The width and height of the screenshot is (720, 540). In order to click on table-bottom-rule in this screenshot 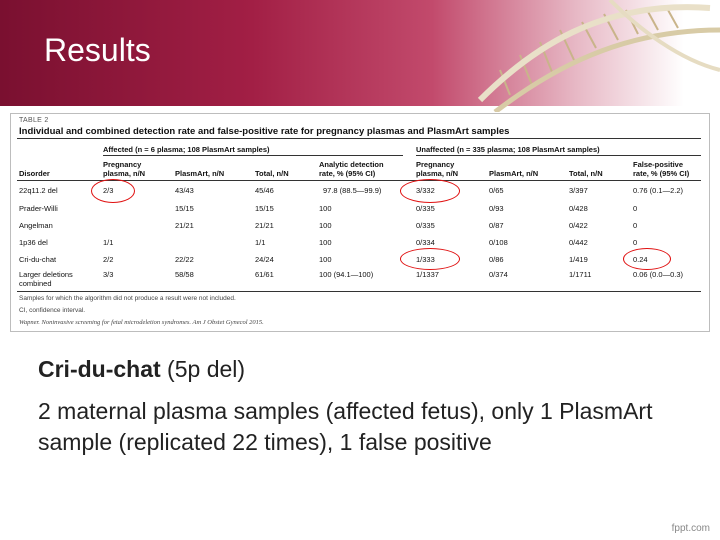, I will do `click(359, 291)`.